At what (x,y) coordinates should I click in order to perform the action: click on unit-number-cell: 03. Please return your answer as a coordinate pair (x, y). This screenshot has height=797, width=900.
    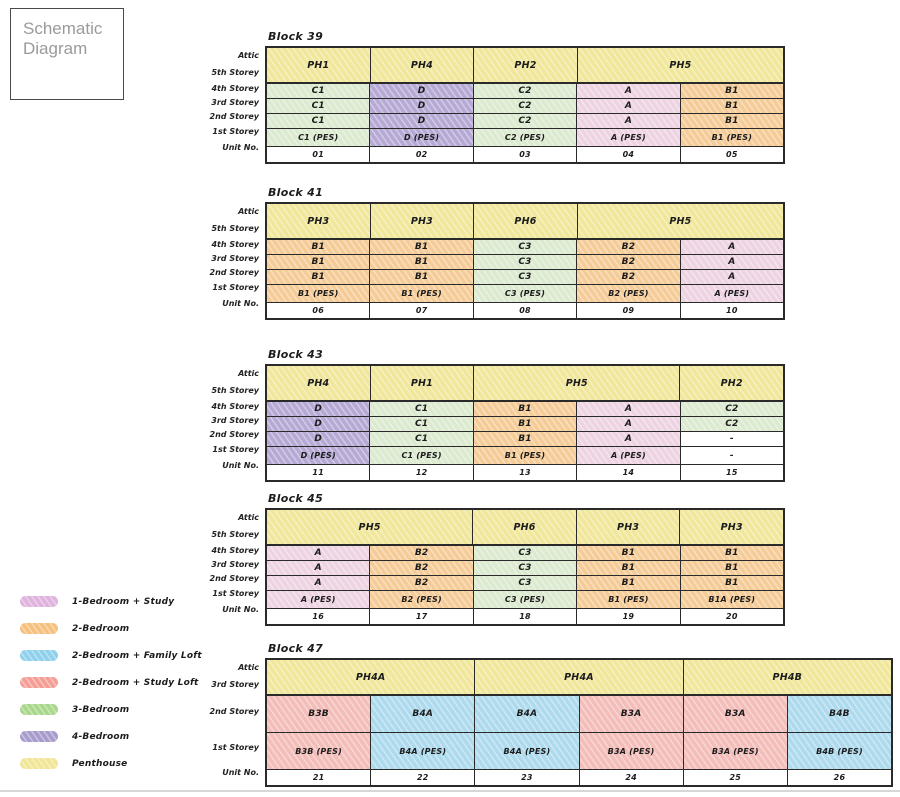
    Looking at the image, I should click on (524, 154).